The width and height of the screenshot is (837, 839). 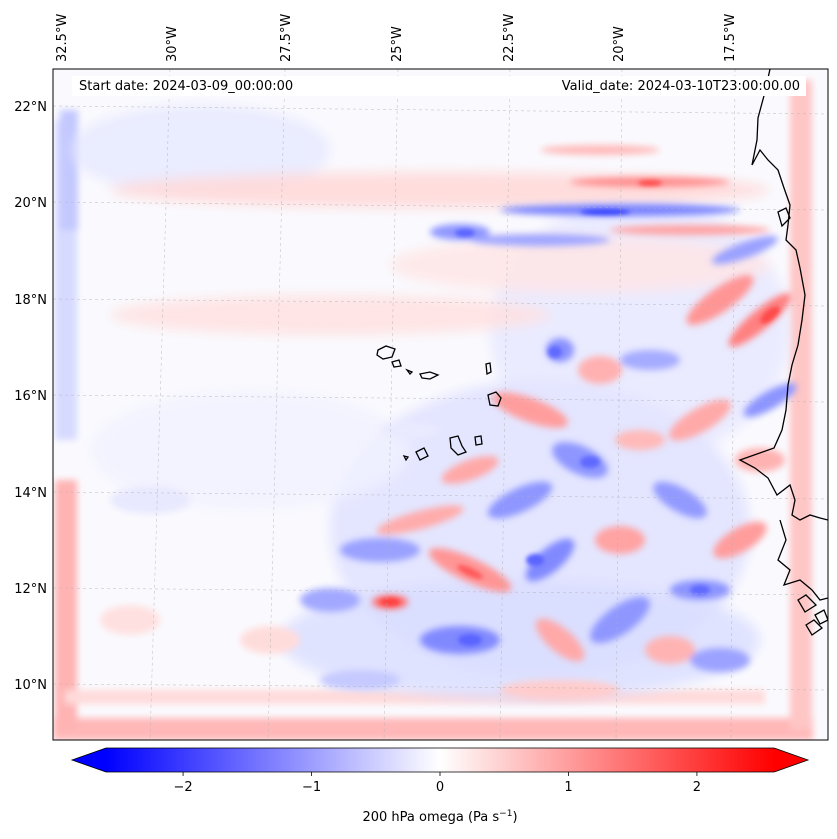 I want to click on lat-label-22n: 22°N, so click(x=30, y=107).